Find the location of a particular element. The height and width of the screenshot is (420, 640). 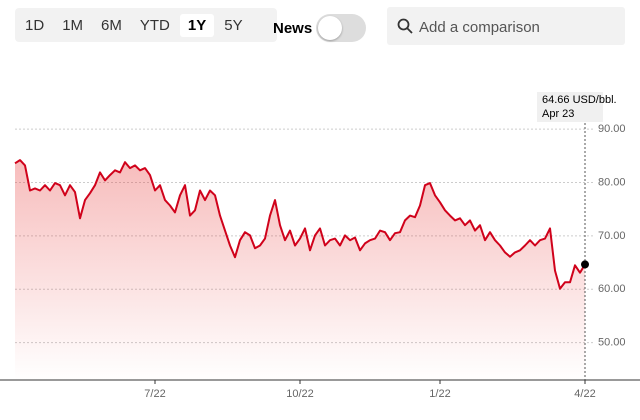

comparison-search: Add a comparison is located at coordinates (506, 26).